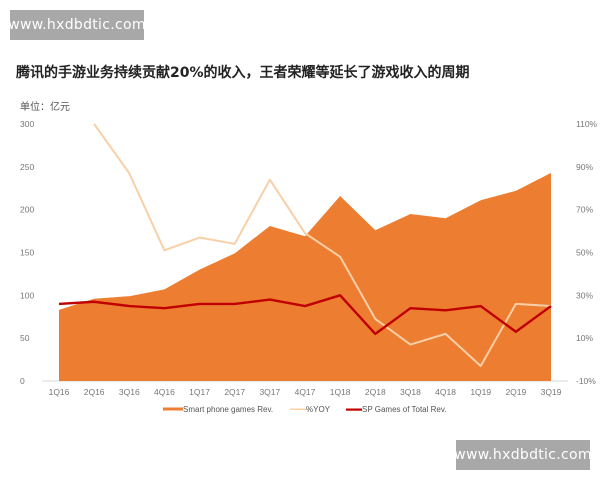 The width and height of the screenshot is (600, 480). Describe the element at coordinates (234, 392) in the screenshot. I see `x-tick-label: 2Q17` at that location.